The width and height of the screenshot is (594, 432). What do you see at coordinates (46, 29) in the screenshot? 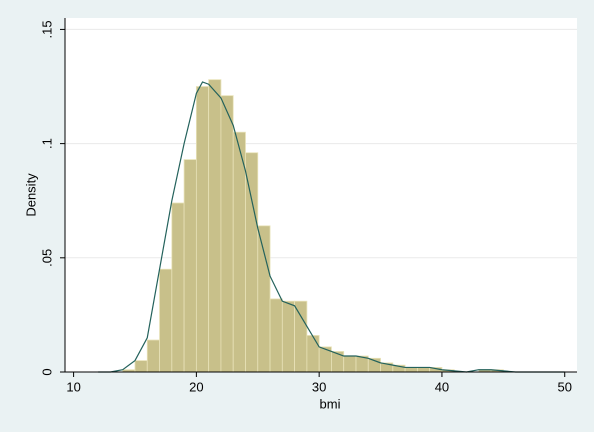
I see `y-tick-label: .15` at bounding box center [46, 29].